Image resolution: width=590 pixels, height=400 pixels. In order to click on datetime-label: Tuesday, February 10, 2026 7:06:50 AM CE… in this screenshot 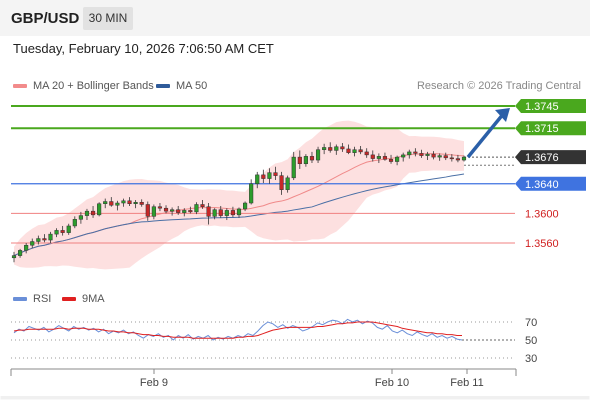, I will do `click(143, 48)`.